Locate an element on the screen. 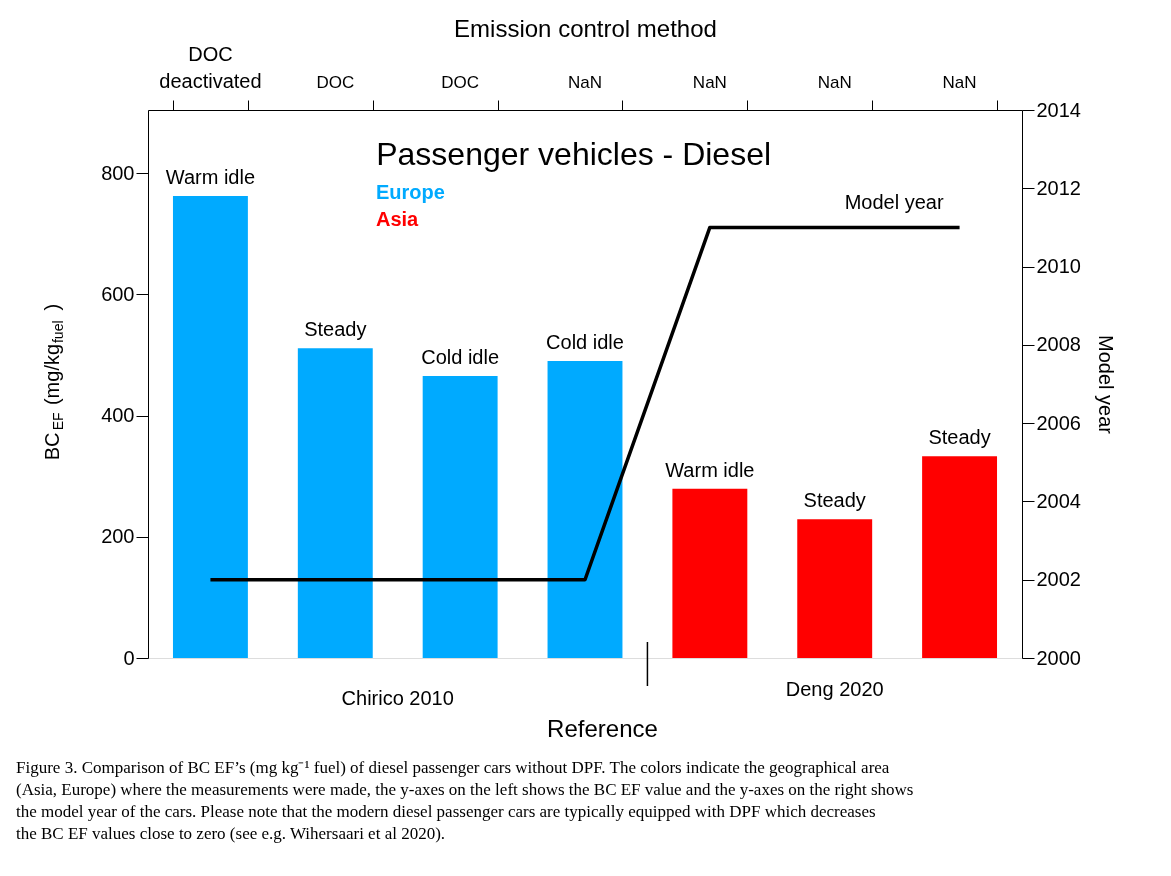 The image size is (1171, 876). y2-tick-label: 2006 is located at coordinates (1058, 422).